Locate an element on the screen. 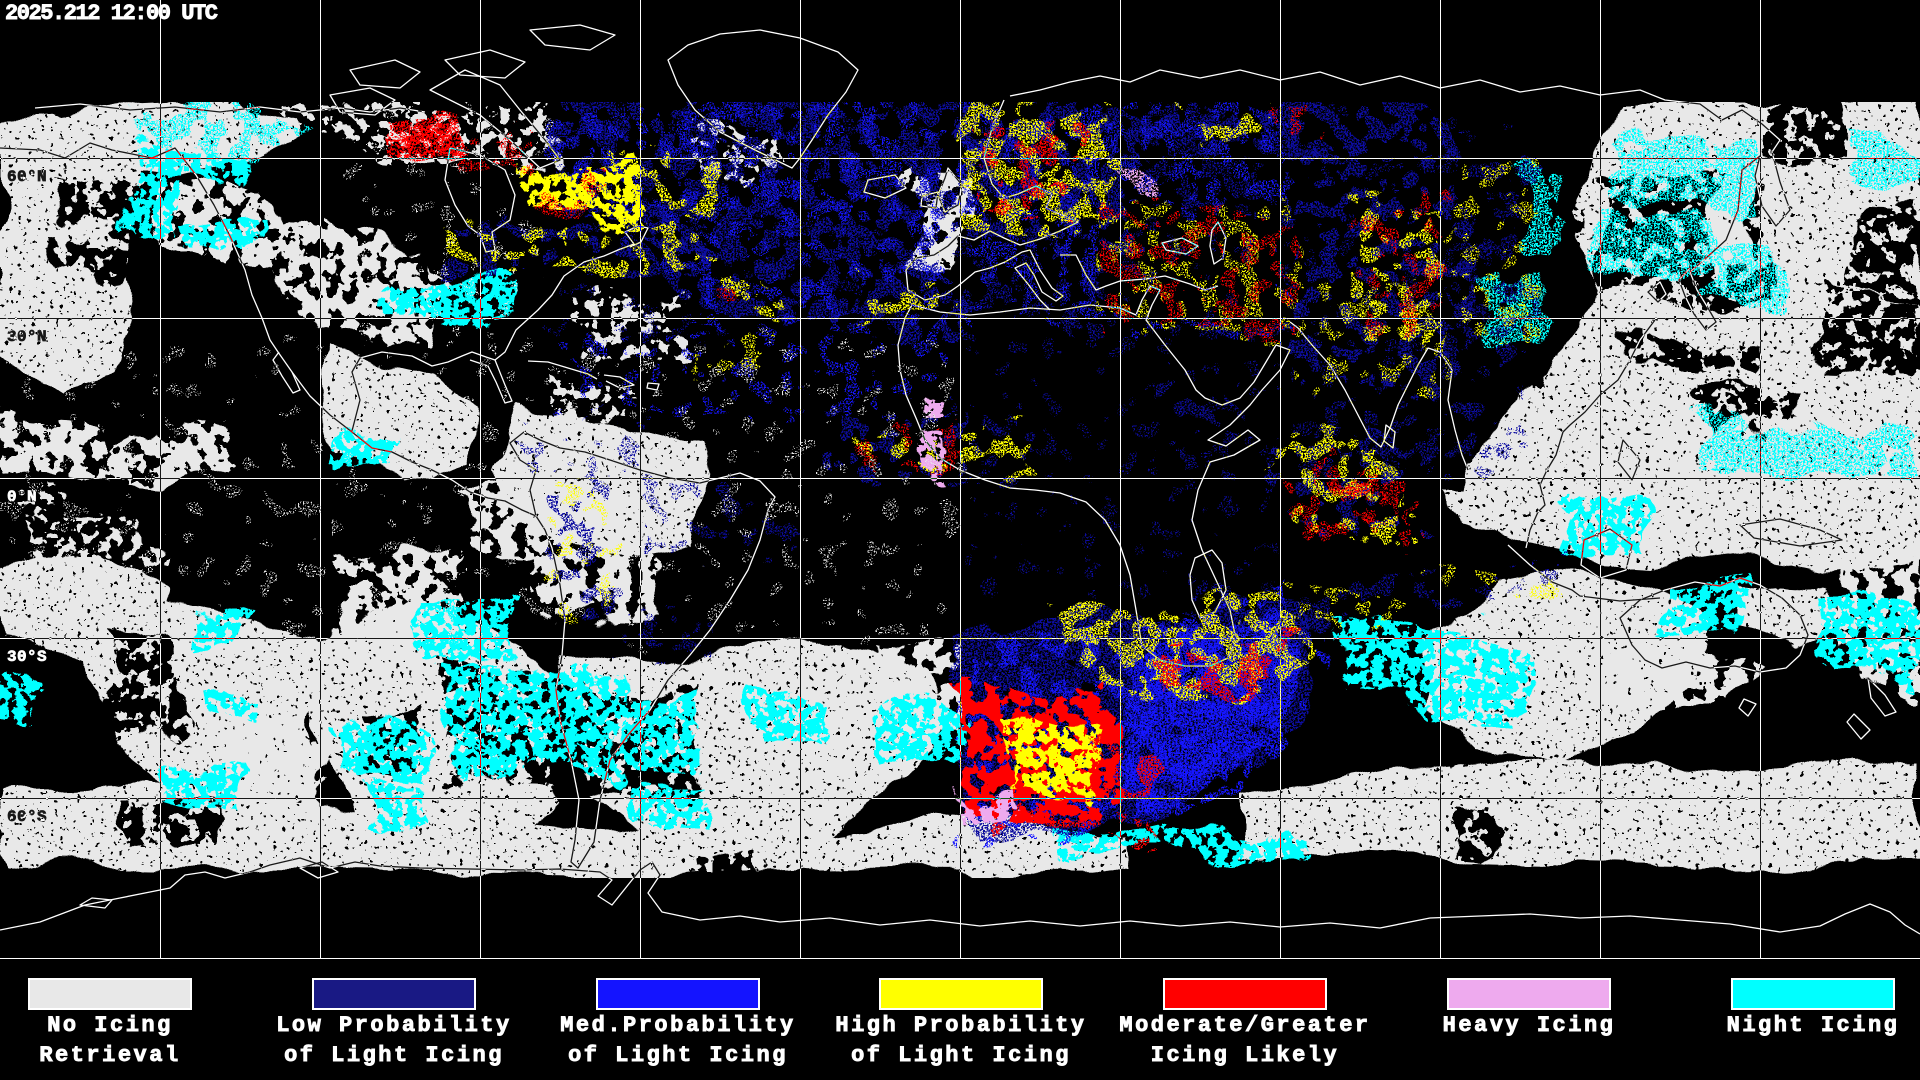 Image resolution: width=1920 pixels, height=1080 pixels. svg-text: 2025.212 12:00 UTC is located at coordinates (111, 13).